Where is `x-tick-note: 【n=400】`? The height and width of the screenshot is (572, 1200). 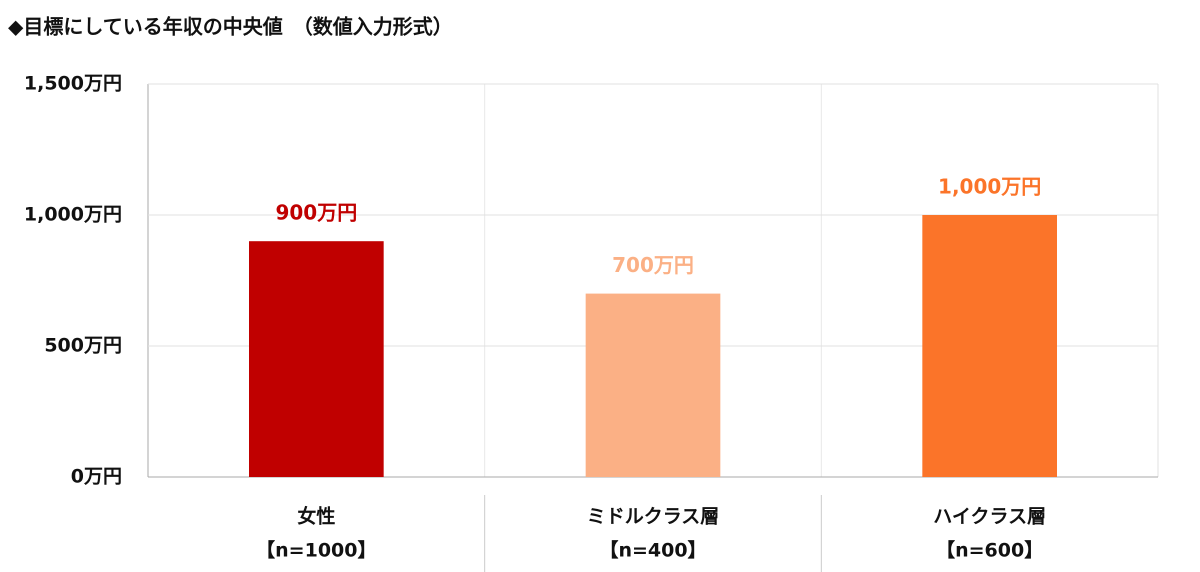 x-tick-note: 【n=400】 is located at coordinates (652, 550).